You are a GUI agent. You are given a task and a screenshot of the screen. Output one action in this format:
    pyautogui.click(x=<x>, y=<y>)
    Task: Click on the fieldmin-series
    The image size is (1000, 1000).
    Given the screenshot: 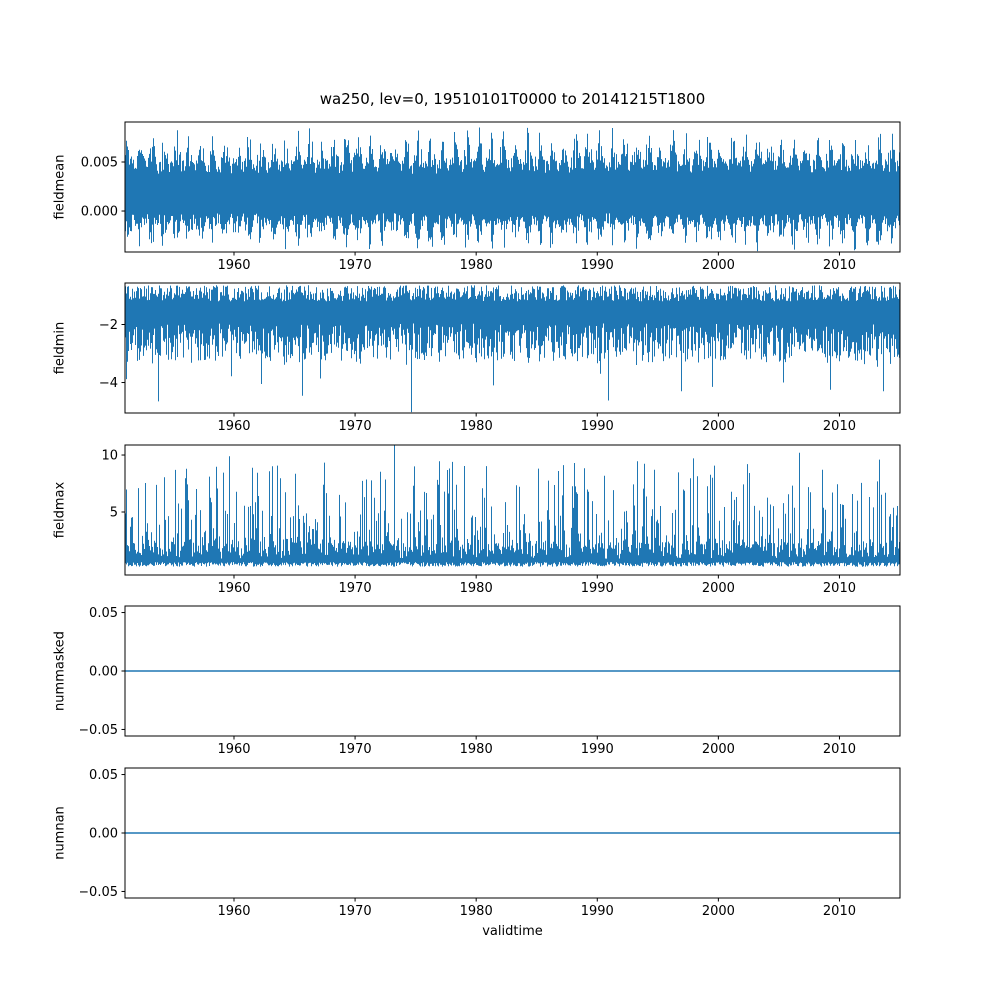 What is the action you would take?
    pyautogui.click(x=512, y=349)
    